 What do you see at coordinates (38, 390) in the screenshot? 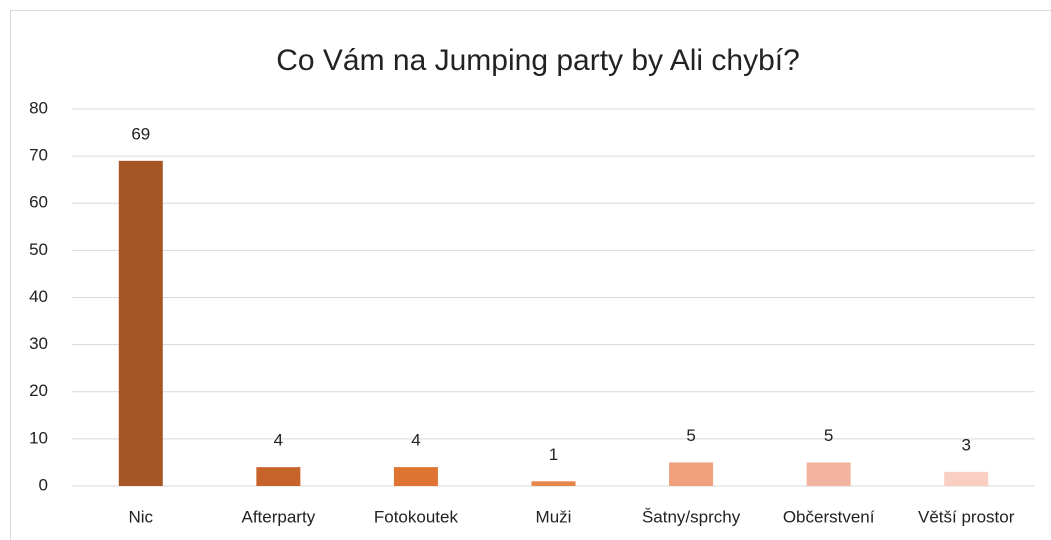
I see `y-tick-label: 20` at bounding box center [38, 390].